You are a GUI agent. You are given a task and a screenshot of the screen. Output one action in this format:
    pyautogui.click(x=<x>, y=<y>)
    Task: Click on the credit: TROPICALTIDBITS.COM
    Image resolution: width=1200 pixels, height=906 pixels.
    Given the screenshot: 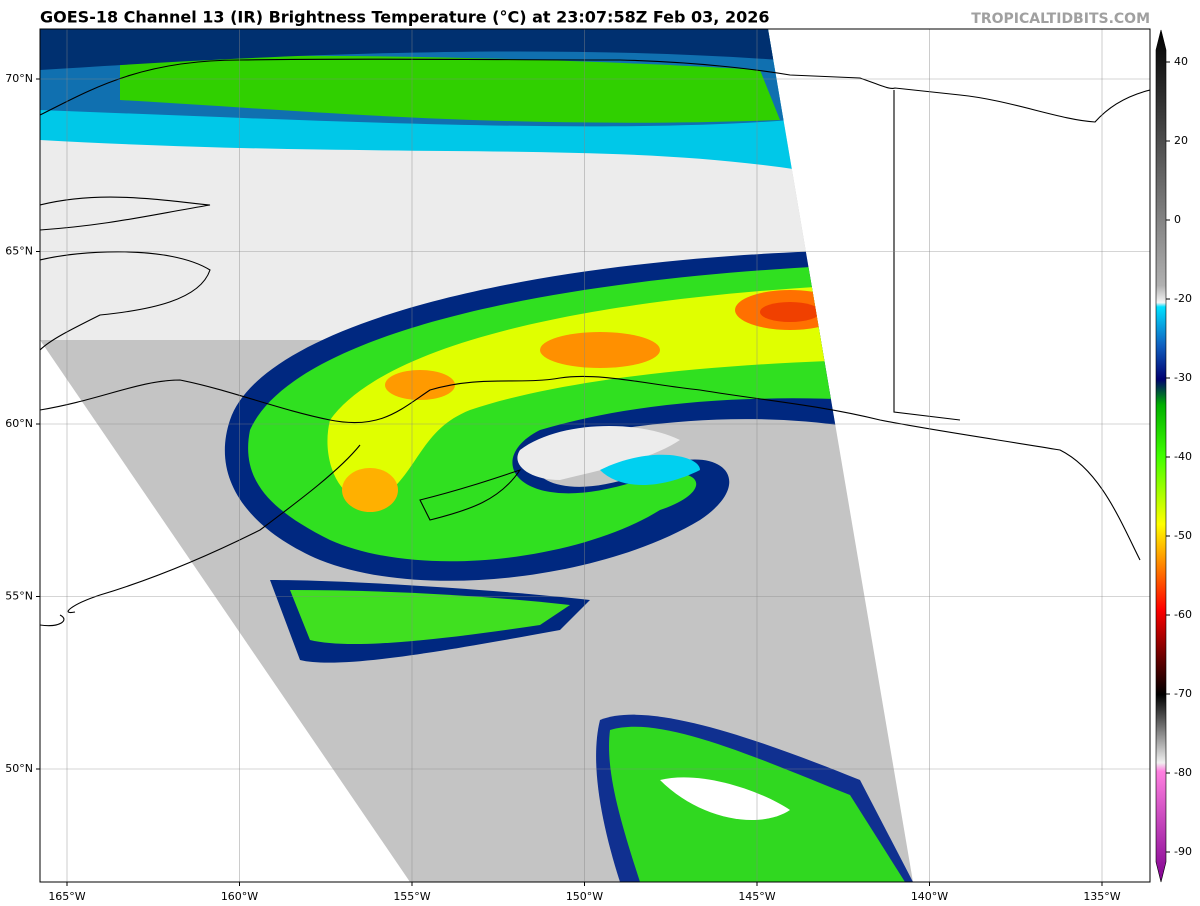 What is the action you would take?
    pyautogui.click(x=1060, y=19)
    